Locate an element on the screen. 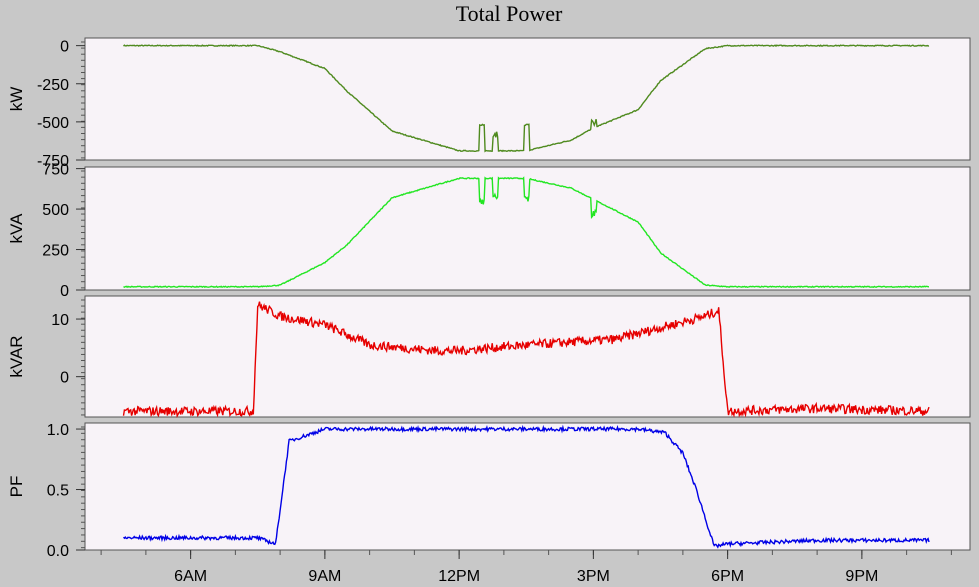  x-tick-label: 3PM is located at coordinates (593, 576).